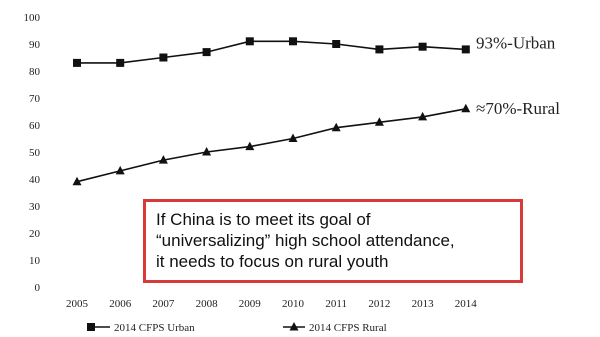  I want to click on end-labels: 93%-Urban ≈70%-Rural, so click(518, 75).